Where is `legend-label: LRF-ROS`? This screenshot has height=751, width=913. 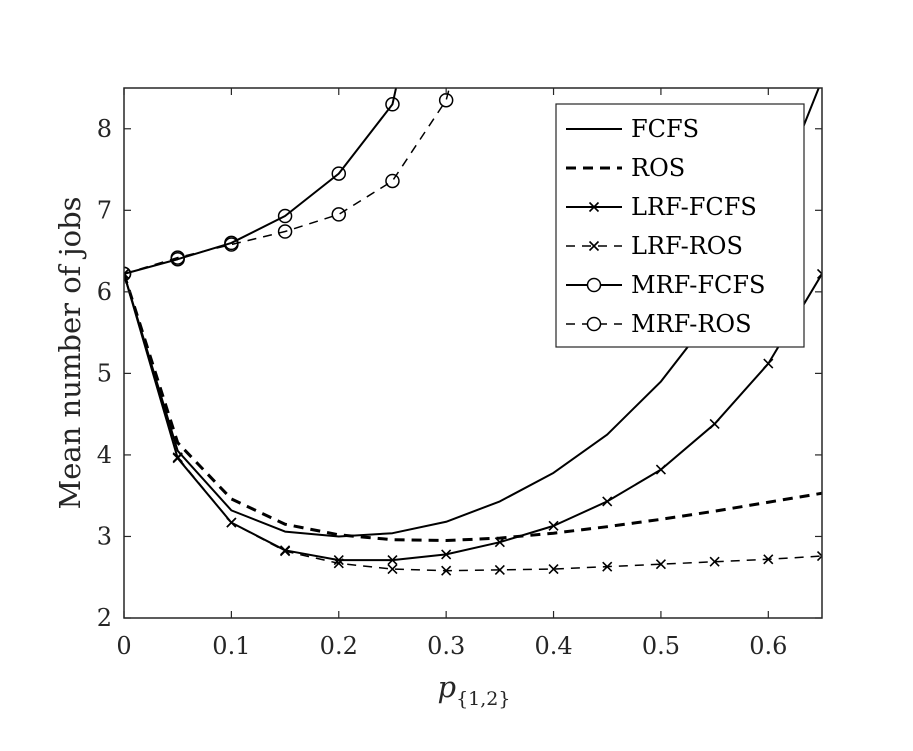 legend-label: LRF-ROS is located at coordinates (687, 246).